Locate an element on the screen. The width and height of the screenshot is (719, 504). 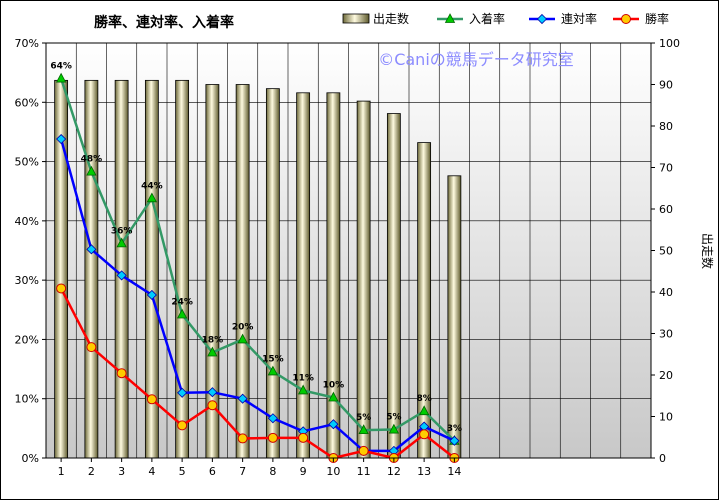
y-left-tick-label: 60% is located at coordinates (27, 102).